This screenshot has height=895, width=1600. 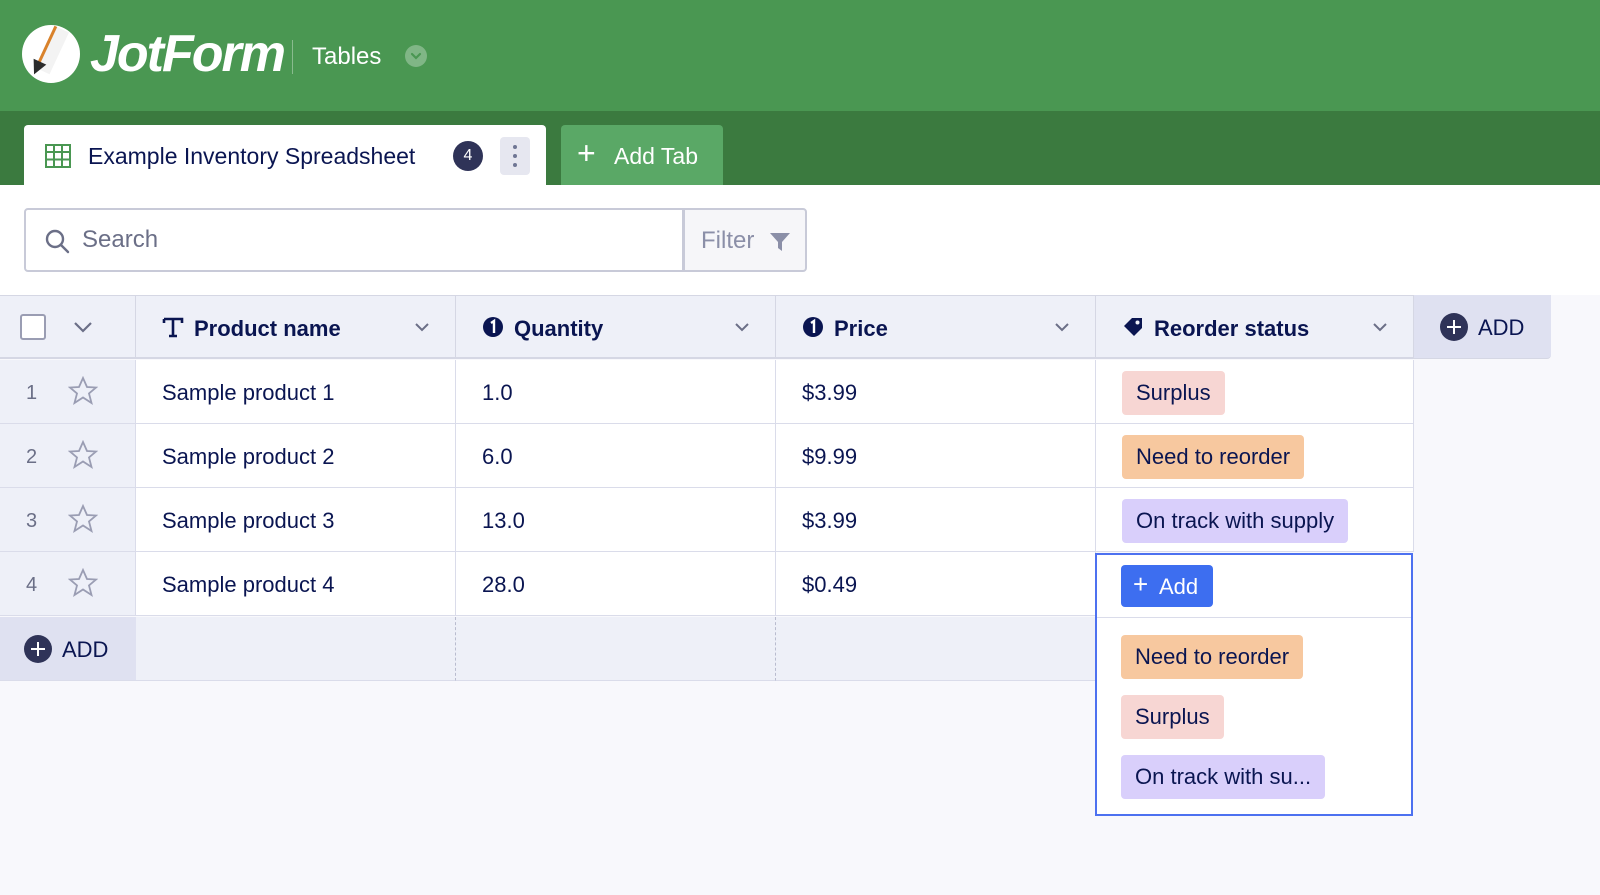 What do you see at coordinates (32, 521) in the screenshot?
I see `row-number: 3` at bounding box center [32, 521].